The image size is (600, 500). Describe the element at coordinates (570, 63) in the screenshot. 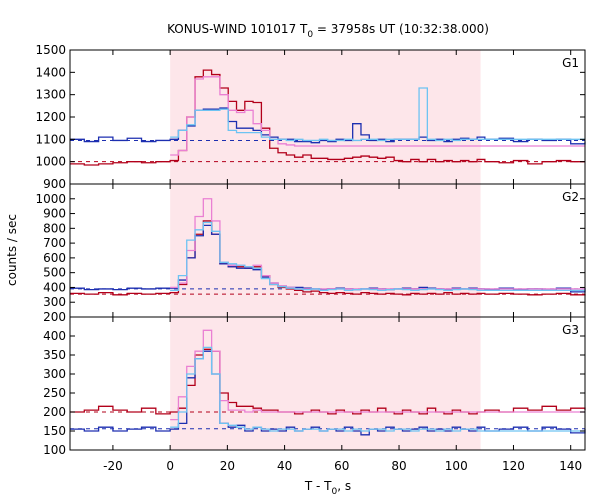

I see `panel-label-g1: G1` at that location.